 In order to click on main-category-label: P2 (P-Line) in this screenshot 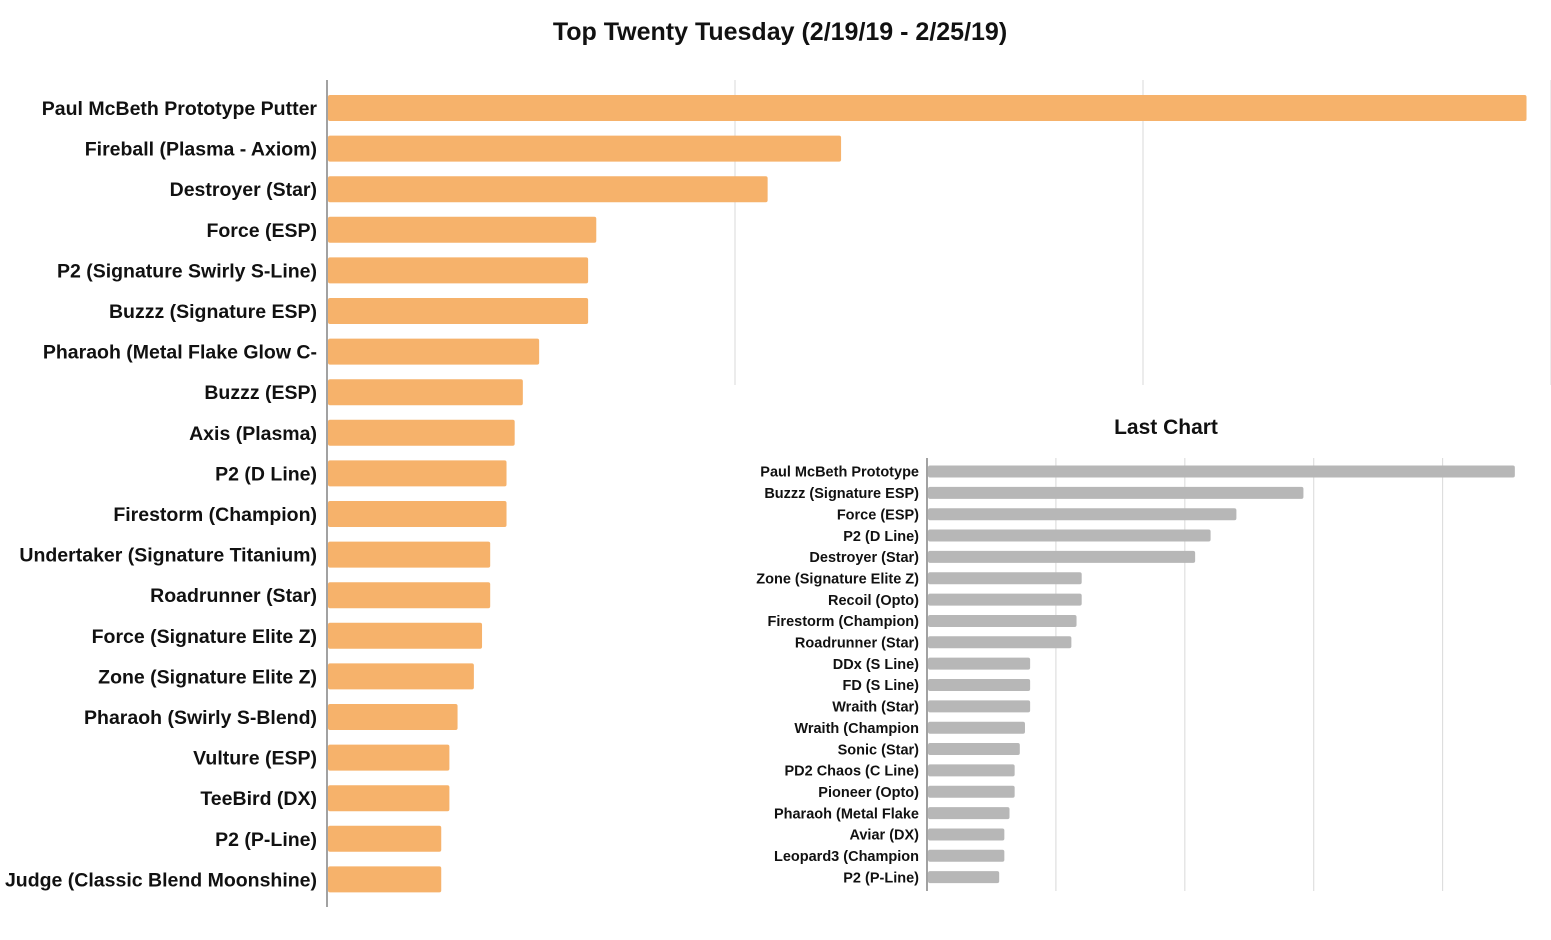, I will do `click(266, 840)`.